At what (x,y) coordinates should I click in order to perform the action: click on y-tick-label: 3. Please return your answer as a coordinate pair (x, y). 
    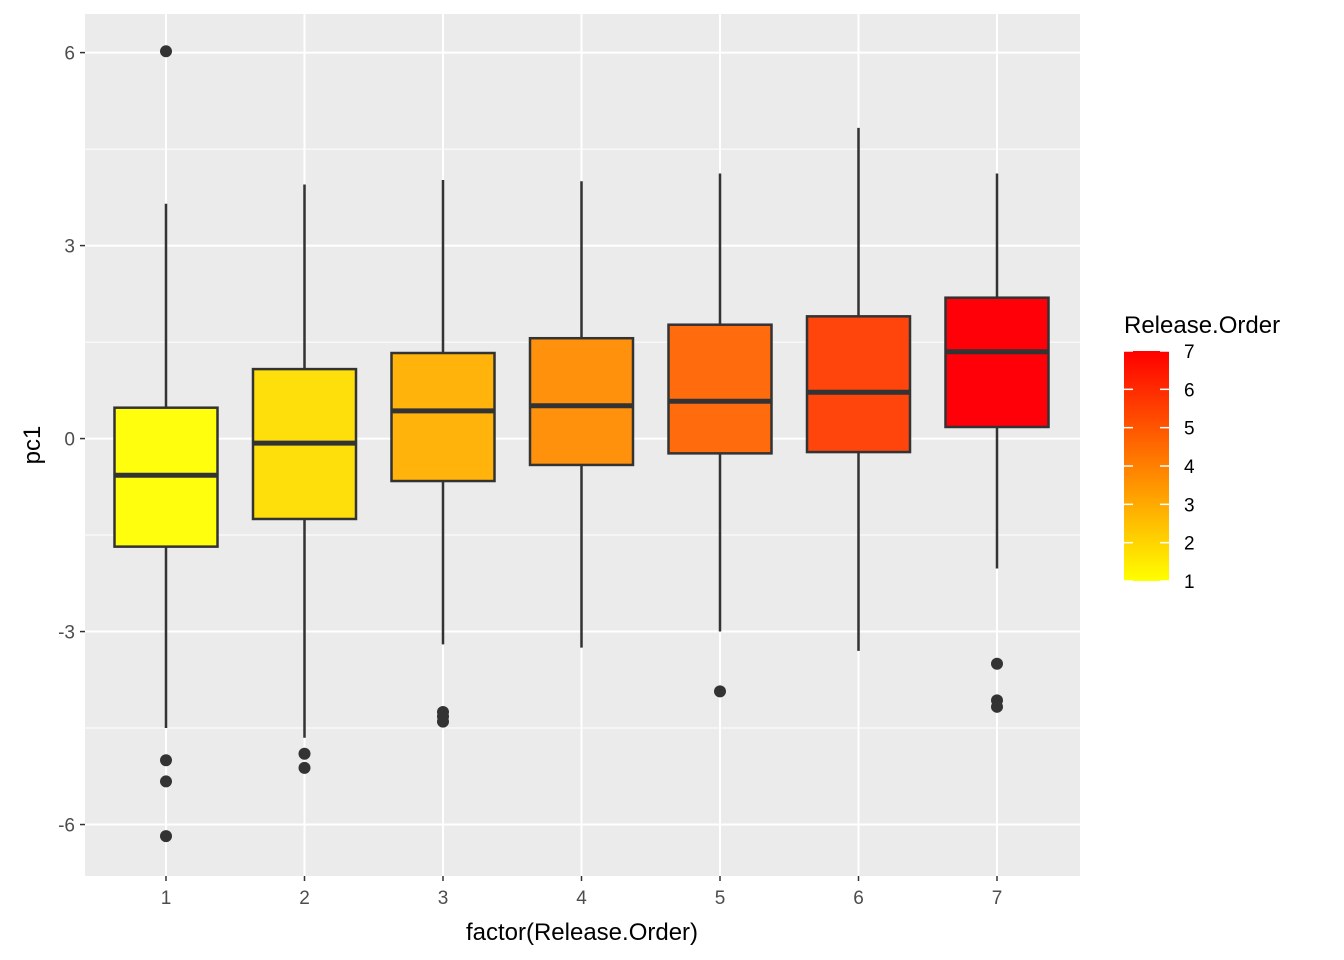
    Looking at the image, I should click on (69, 247).